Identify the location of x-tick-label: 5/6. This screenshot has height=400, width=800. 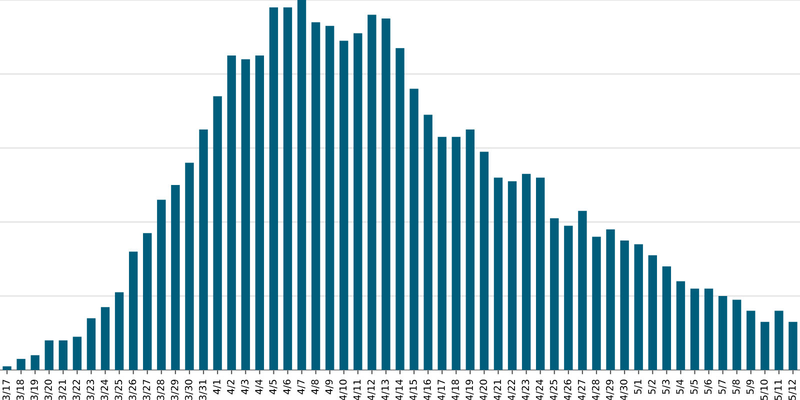
(708, 387).